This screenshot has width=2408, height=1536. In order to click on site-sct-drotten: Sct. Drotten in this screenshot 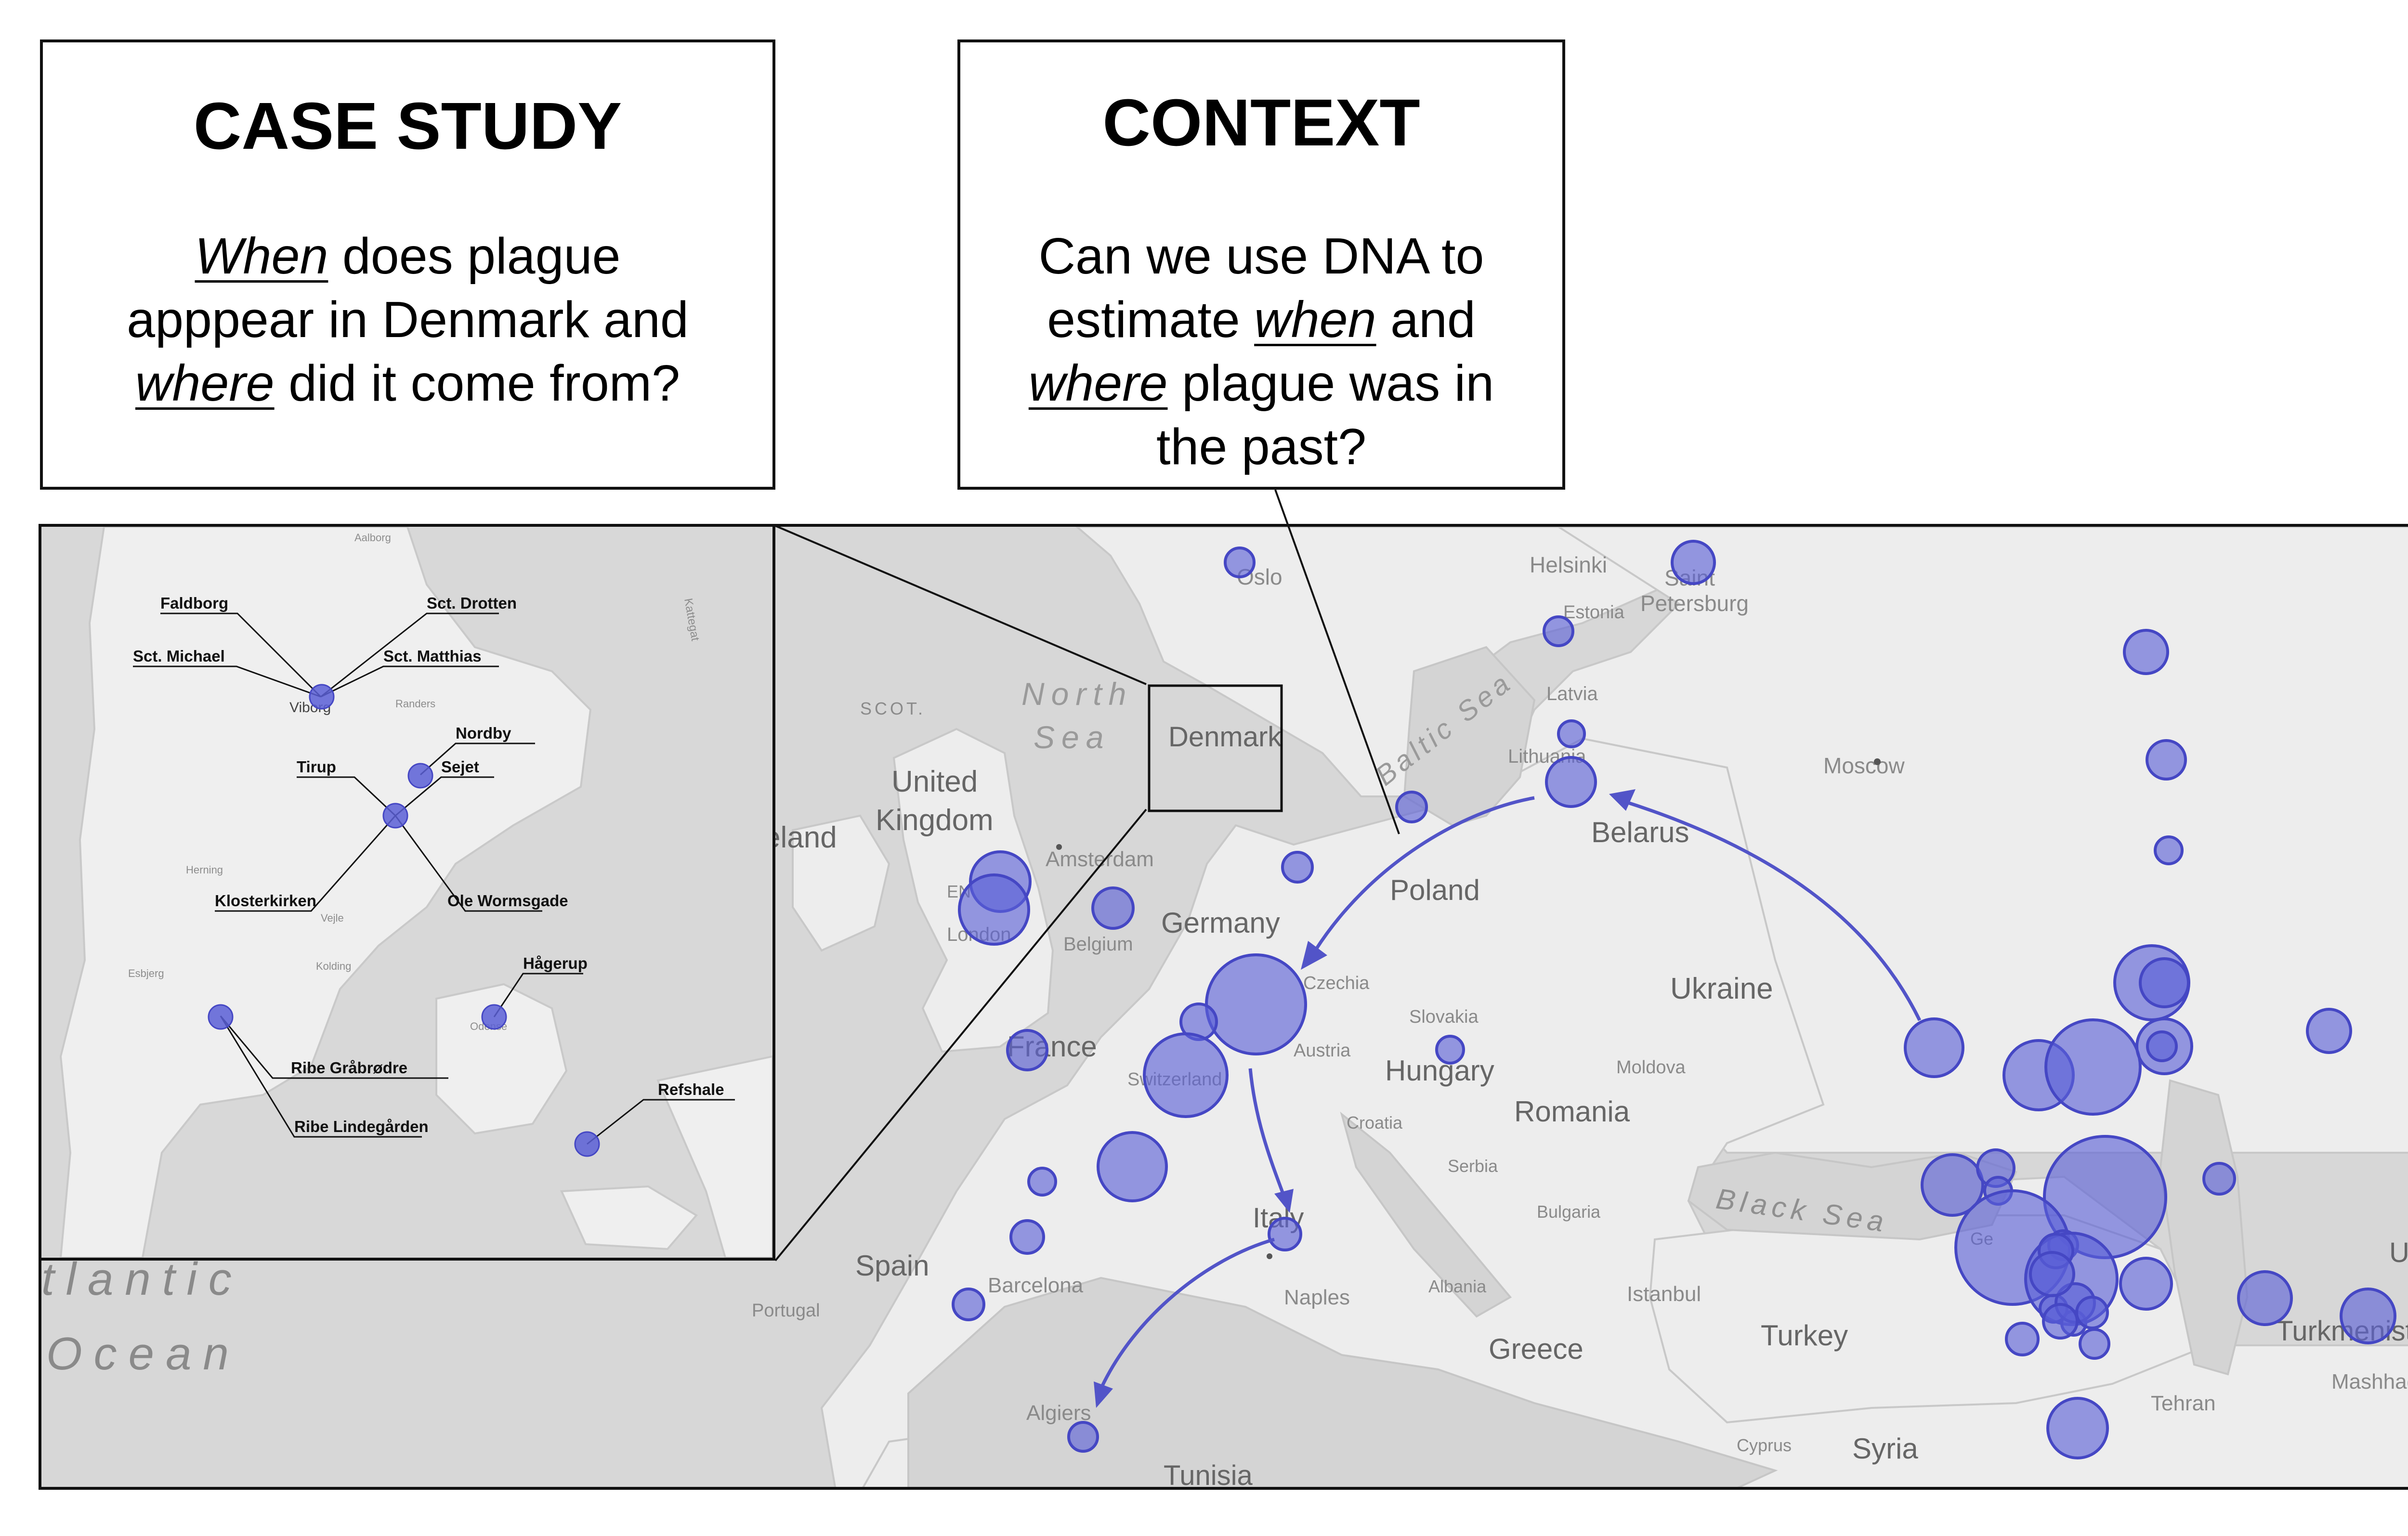, I will do `click(472, 603)`.